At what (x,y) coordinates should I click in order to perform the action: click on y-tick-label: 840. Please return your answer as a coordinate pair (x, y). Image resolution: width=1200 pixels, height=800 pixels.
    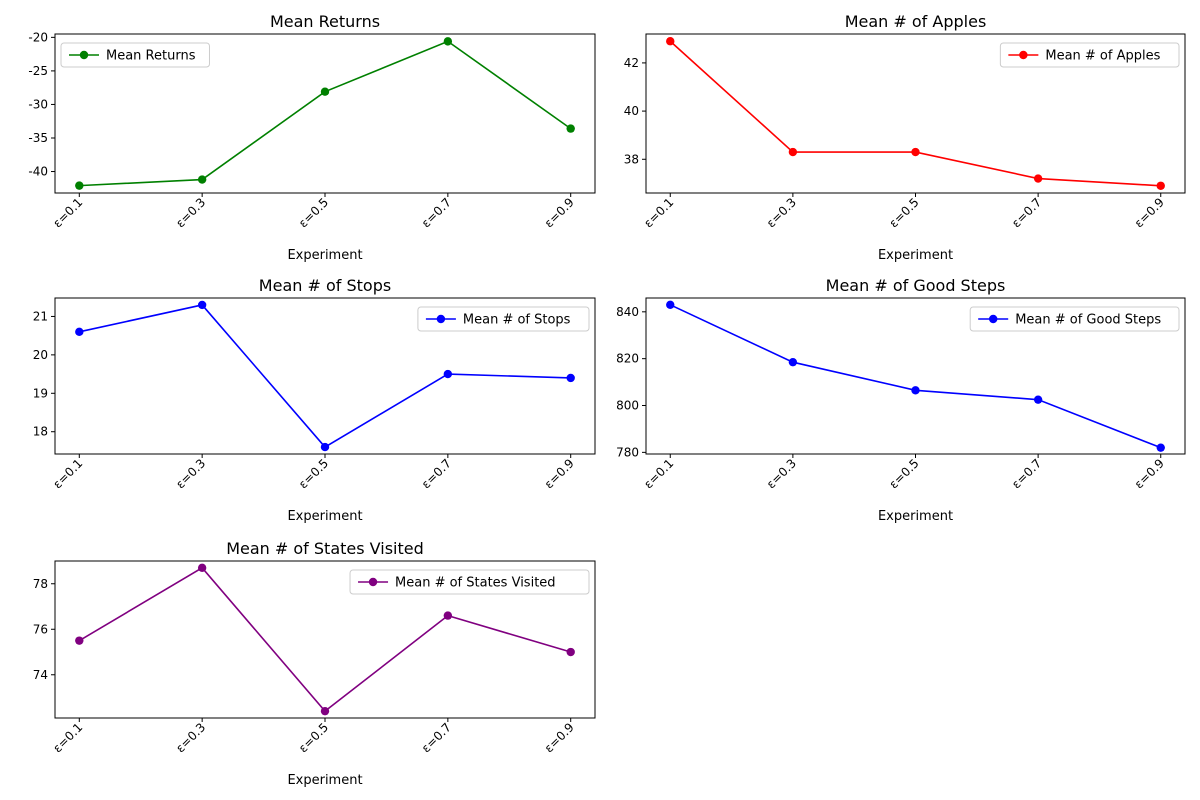
    Looking at the image, I should click on (627, 312).